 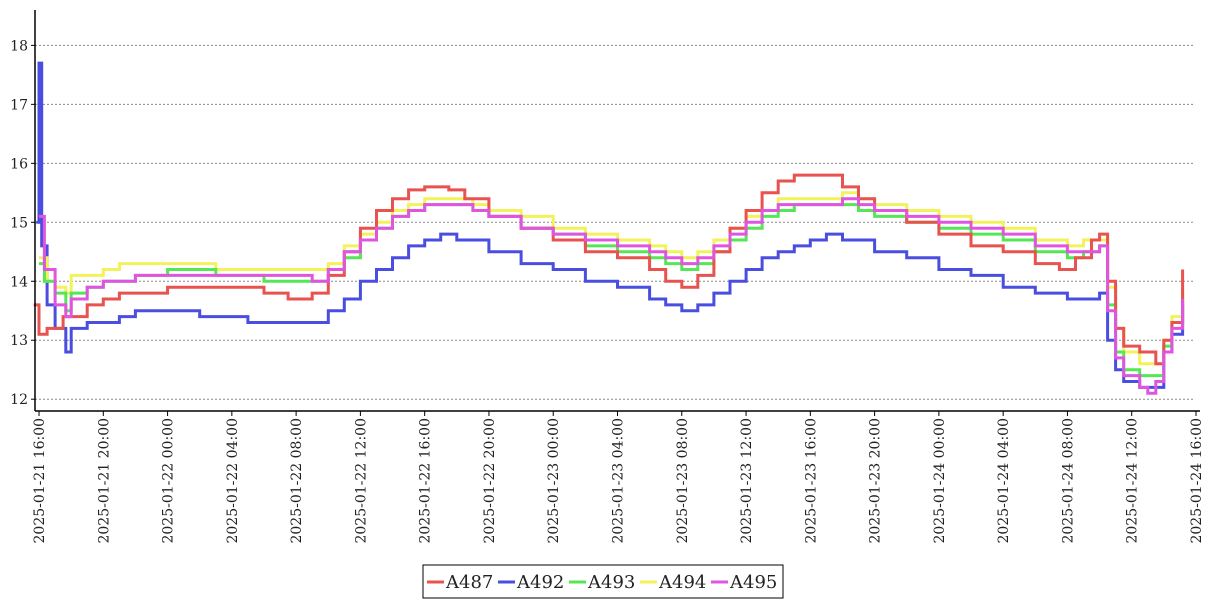 What do you see at coordinates (19, 223) in the screenshot?
I see `y-tick-label: 15` at bounding box center [19, 223].